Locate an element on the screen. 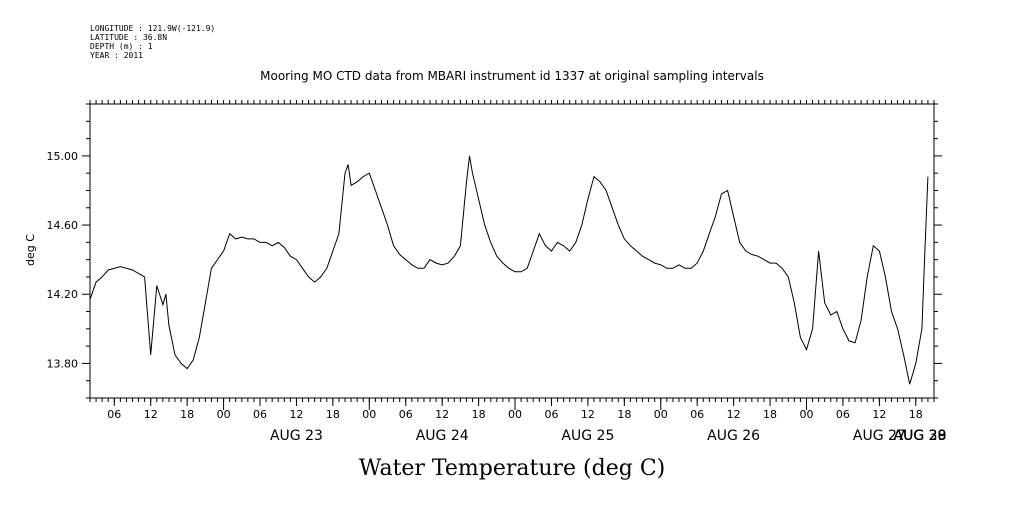 This screenshot has height=509, width=1009. y-tick-label: 13.80 is located at coordinates (63, 363).